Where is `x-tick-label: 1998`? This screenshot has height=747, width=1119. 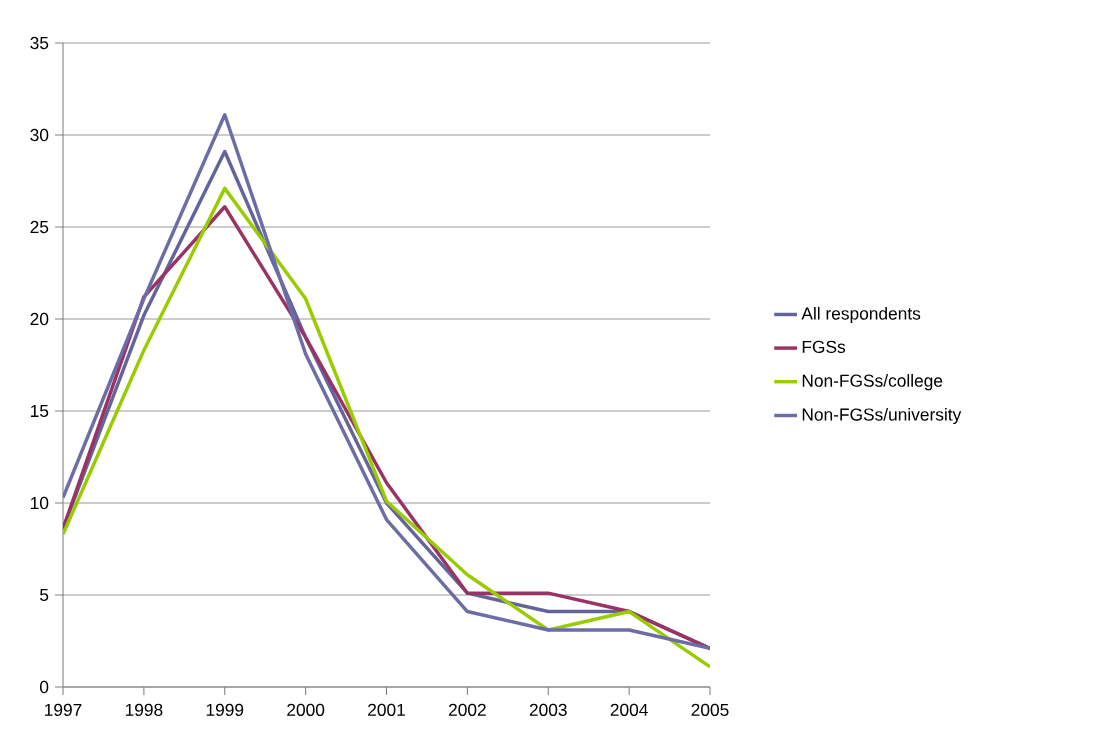 x-tick-label: 1998 is located at coordinates (144, 709).